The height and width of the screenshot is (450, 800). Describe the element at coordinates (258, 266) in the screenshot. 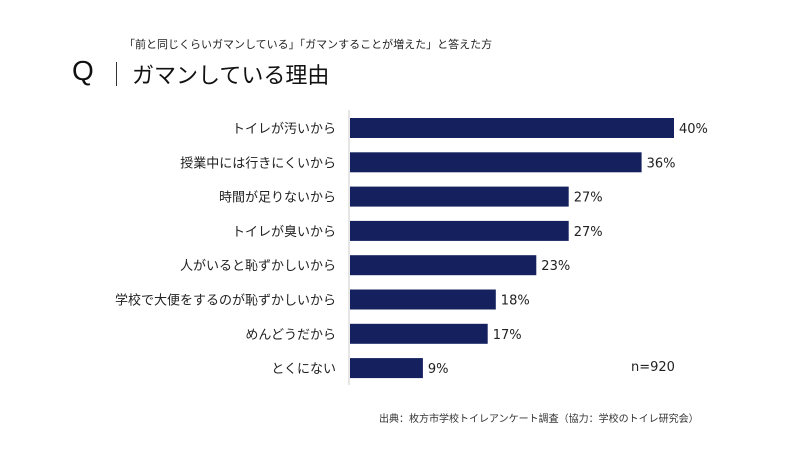

I see `category-label: 人がいると恥ずかしいから` at that location.